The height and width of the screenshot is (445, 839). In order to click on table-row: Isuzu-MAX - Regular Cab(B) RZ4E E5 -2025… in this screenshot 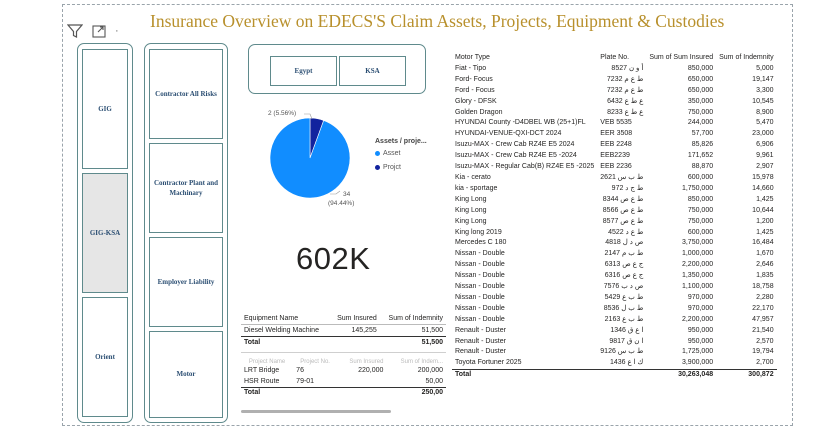, I will do `click(614, 167)`.